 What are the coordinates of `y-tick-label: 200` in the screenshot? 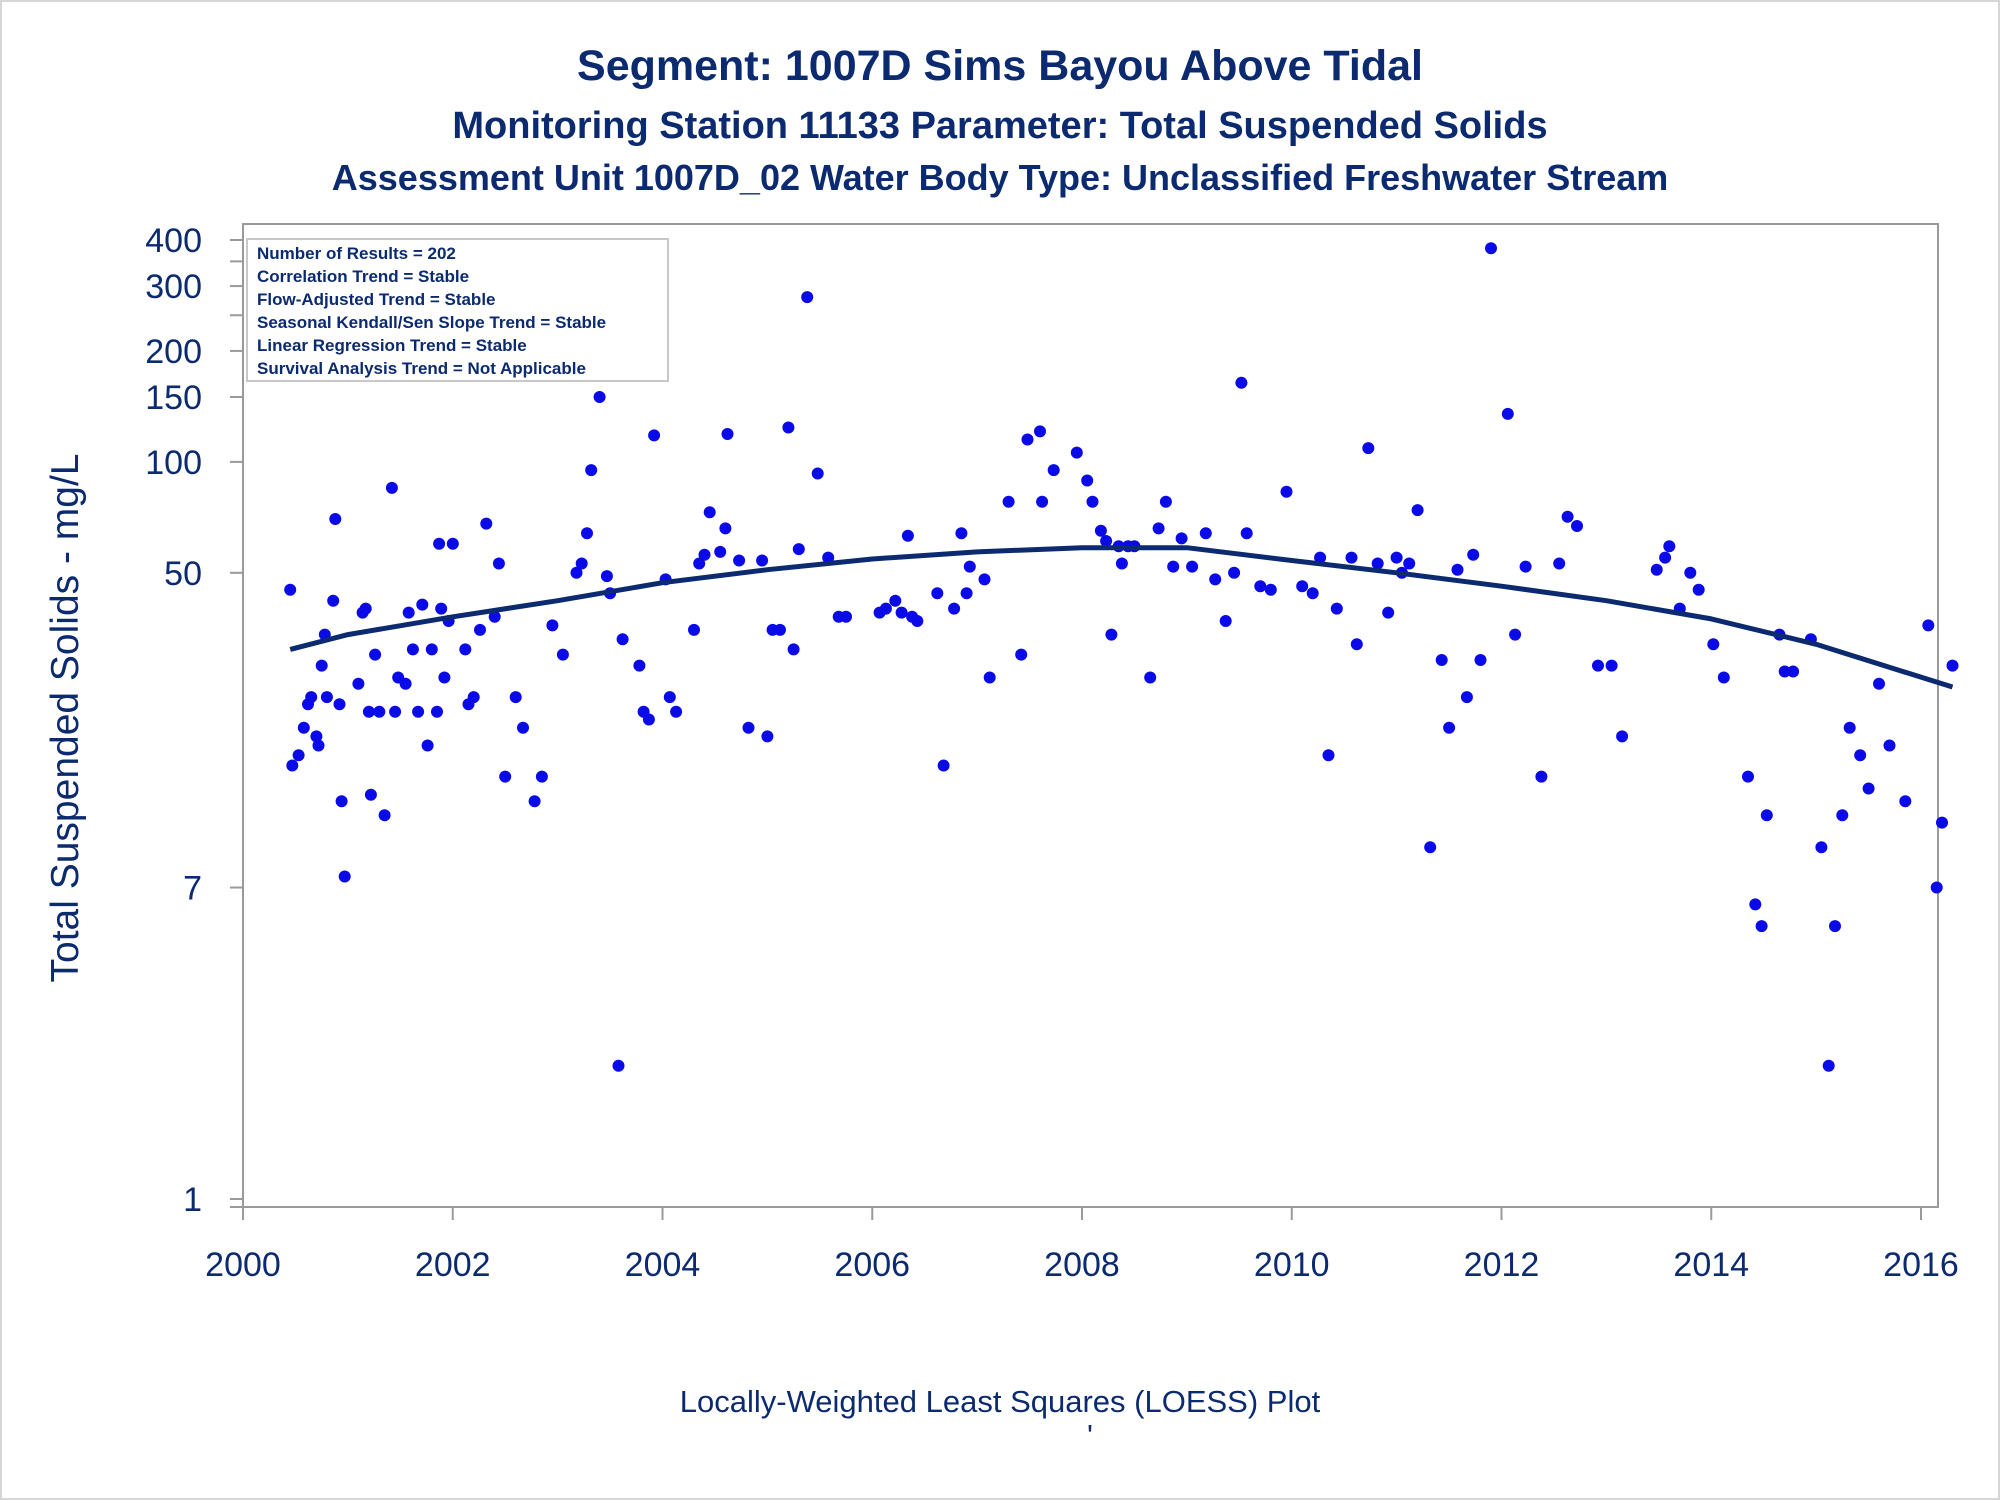 It's located at (173, 352).